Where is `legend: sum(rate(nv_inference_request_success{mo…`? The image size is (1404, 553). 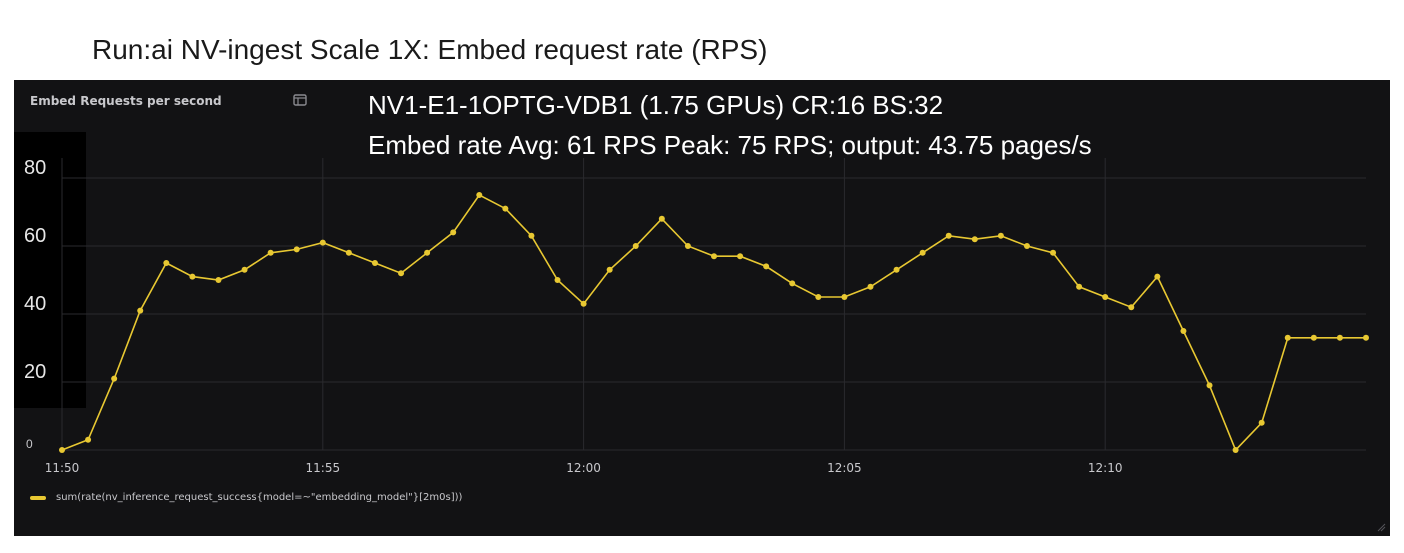
legend: sum(rate(nv_inference_request_success{mo… is located at coordinates (246, 497).